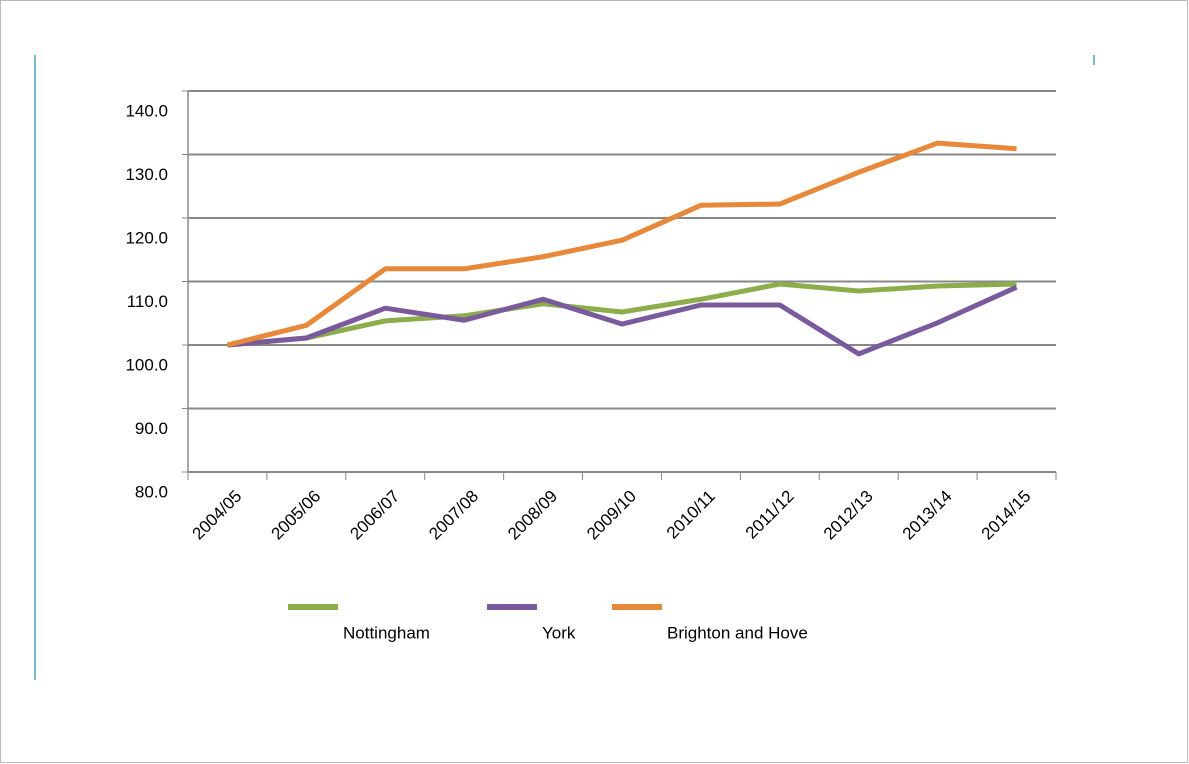 Image resolution: width=1189 pixels, height=764 pixels. Describe the element at coordinates (147, 301) in the screenshot. I see `y-tick-label: 110.0` at that location.